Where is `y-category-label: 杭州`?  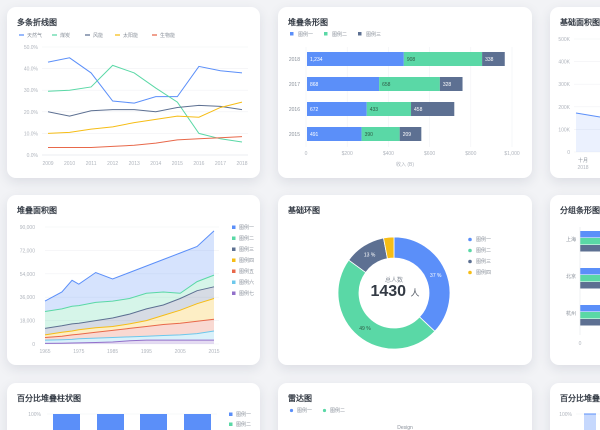
y-category-label: 杭州 is located at coordinates (571, 313).